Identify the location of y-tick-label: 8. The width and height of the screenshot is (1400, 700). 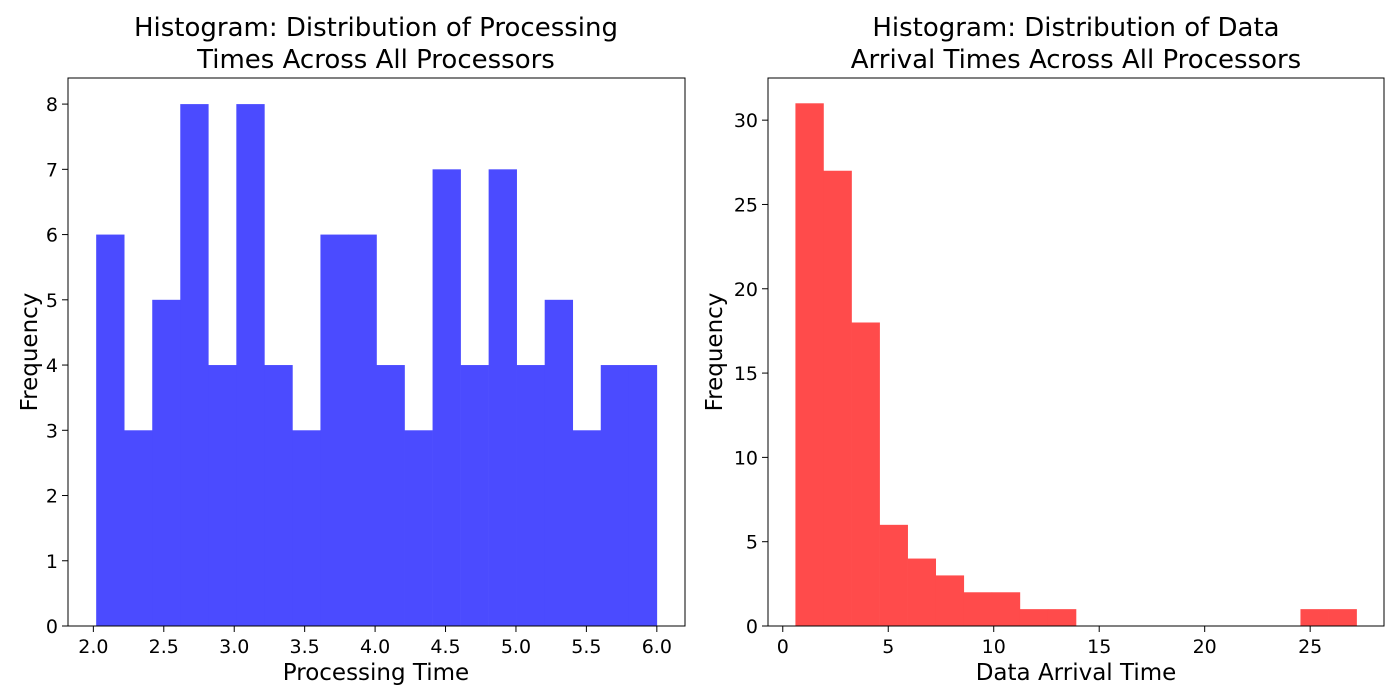
(52, 105).